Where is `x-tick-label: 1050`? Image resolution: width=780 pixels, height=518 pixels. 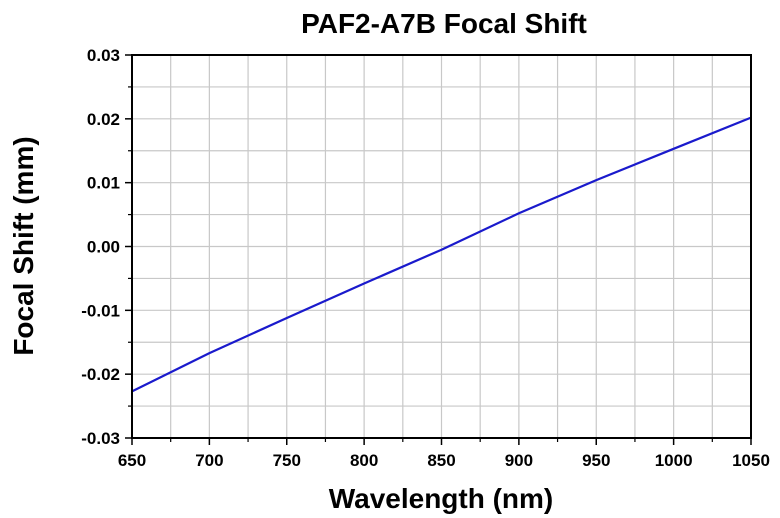
x-tick-label: 1050 is located at coordinates (751, 460).